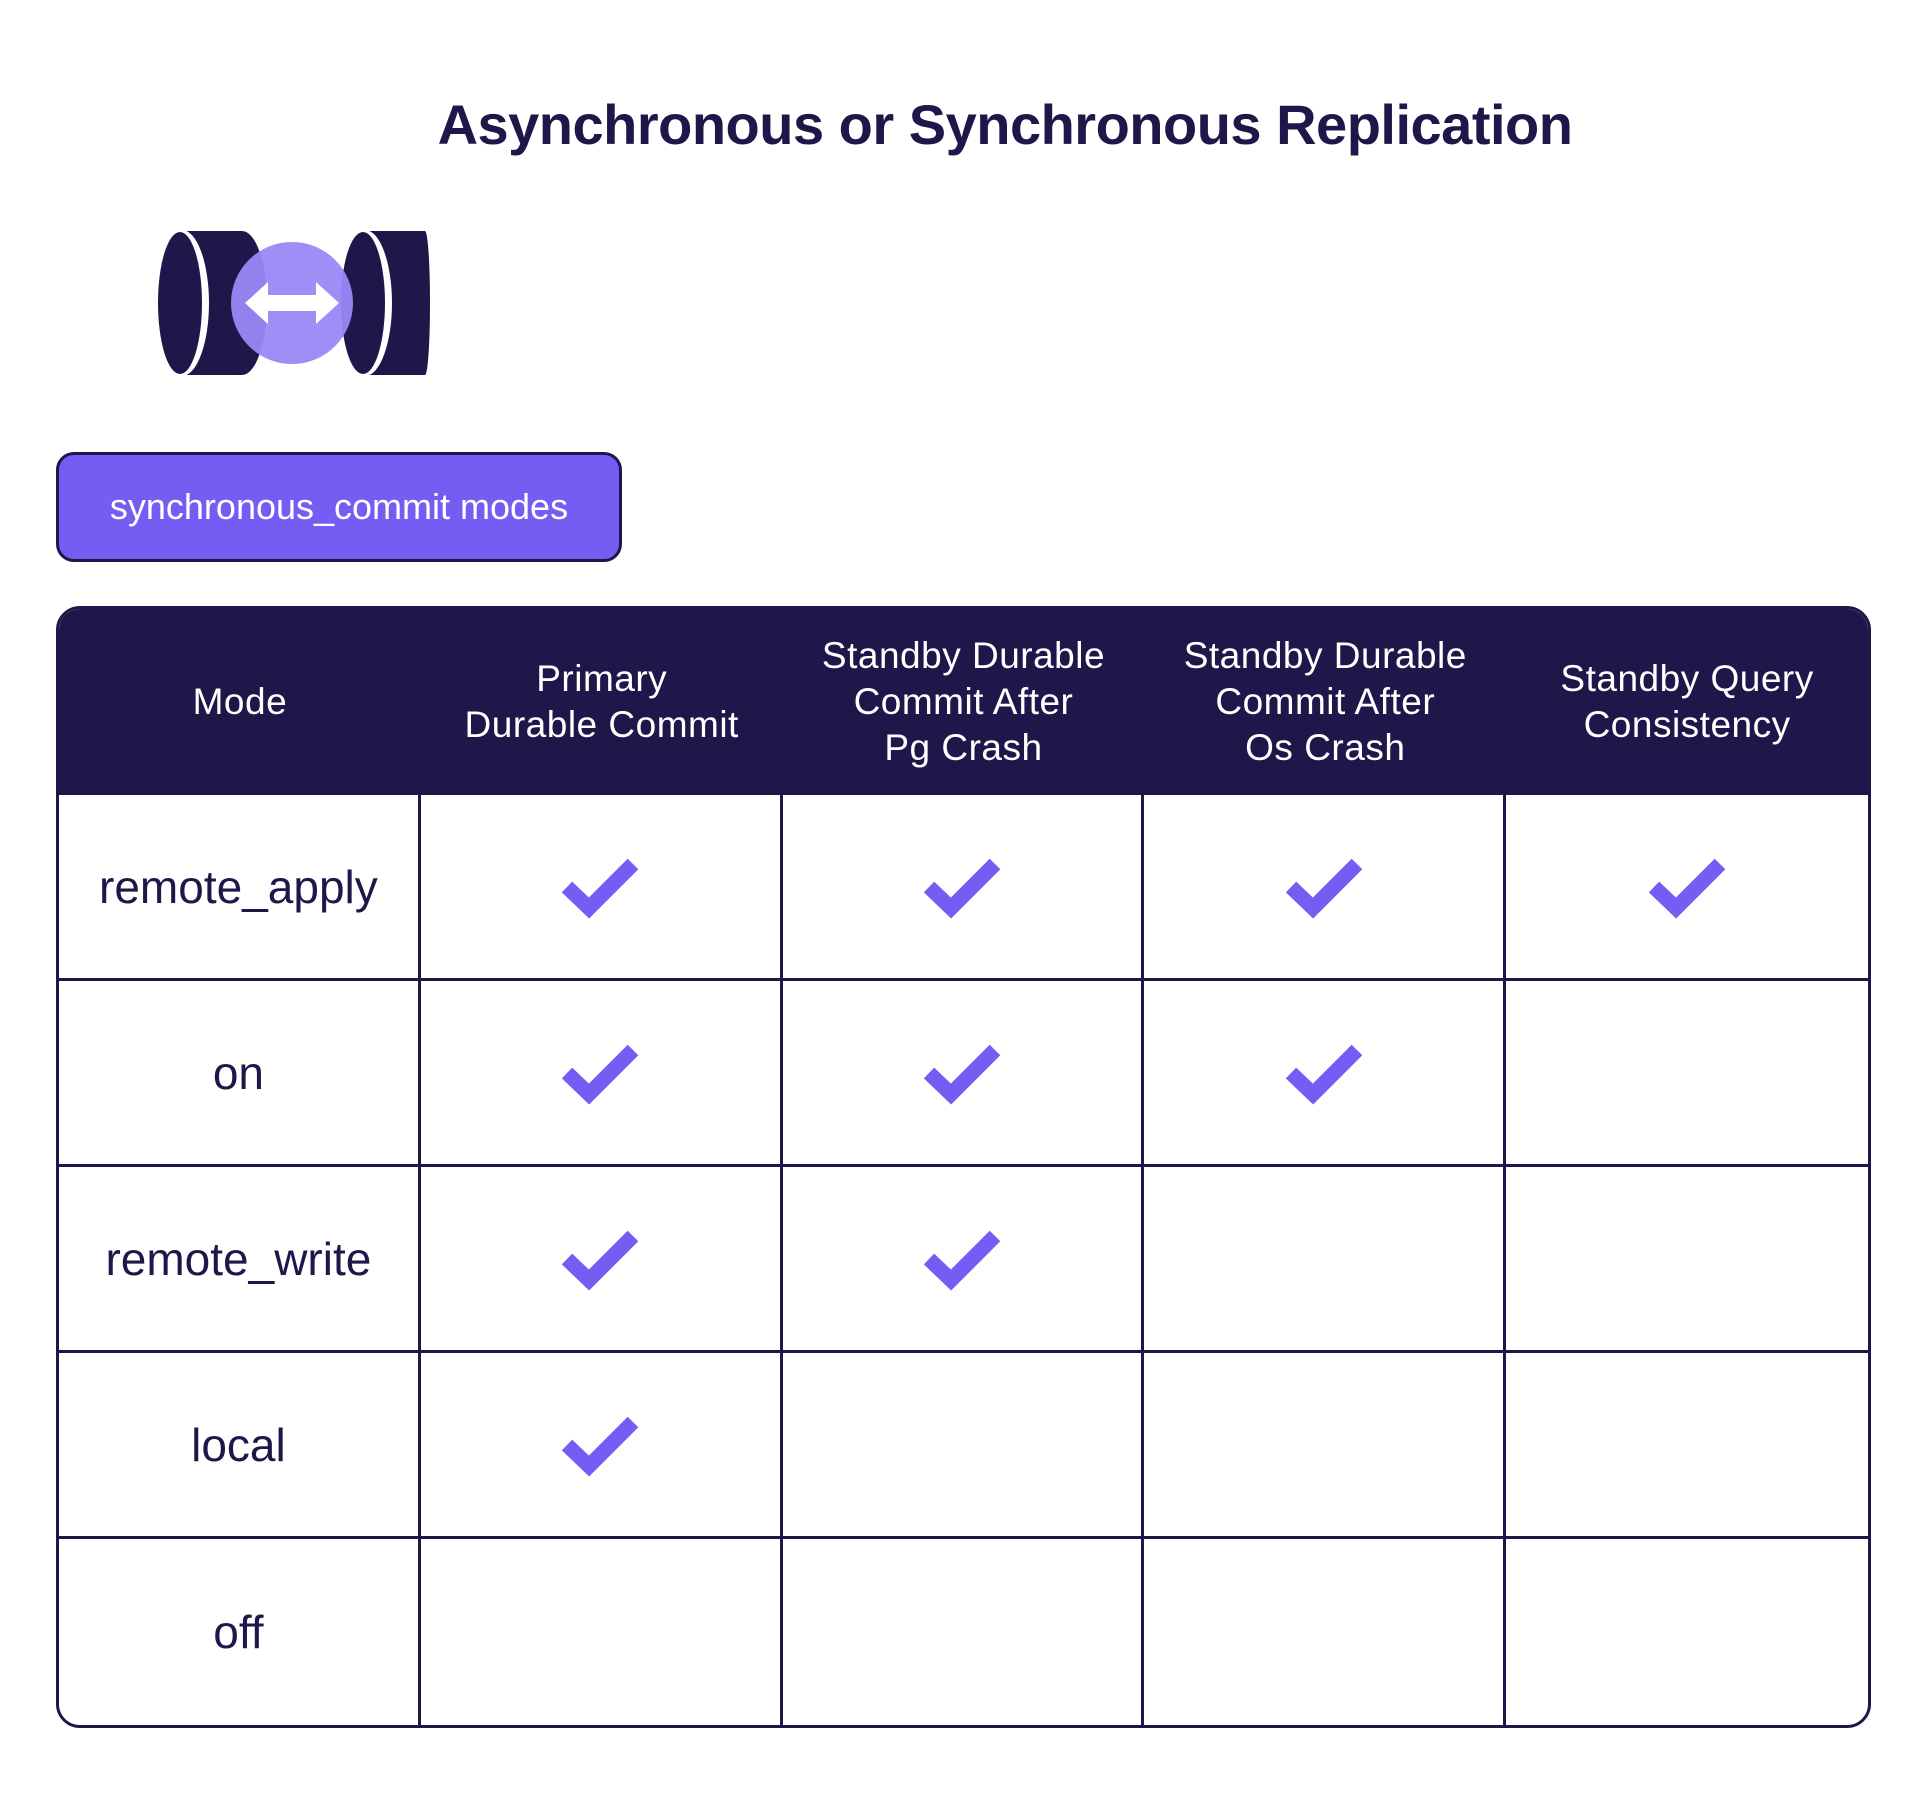 The image size is (1920, 1803). Describe the element at coordinates (601, 702) in the screenshot. I see `column-header-1: Primary Durable Commit` at that location.